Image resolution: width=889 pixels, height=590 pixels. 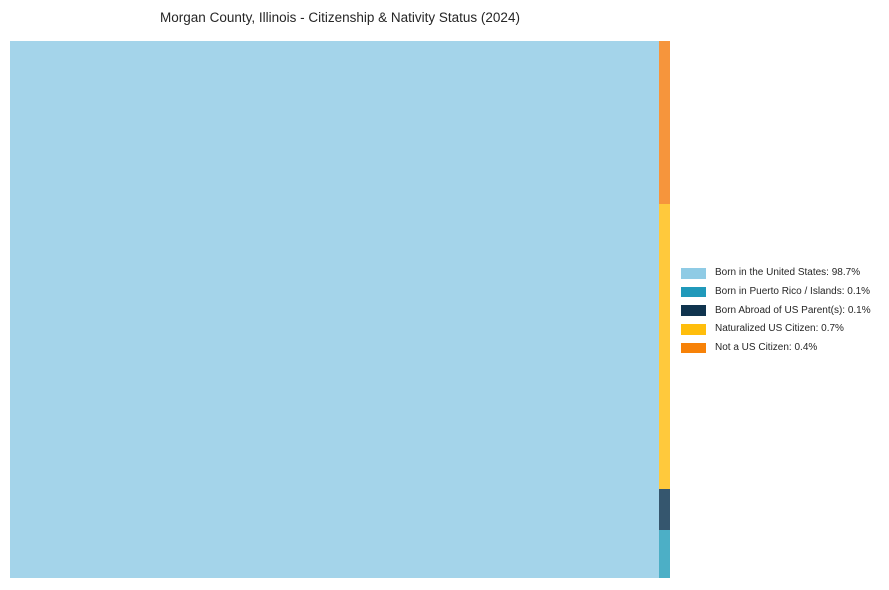 I want to click on treemap-cell-naturalized-us-citizen, so click(x=664, y=346).